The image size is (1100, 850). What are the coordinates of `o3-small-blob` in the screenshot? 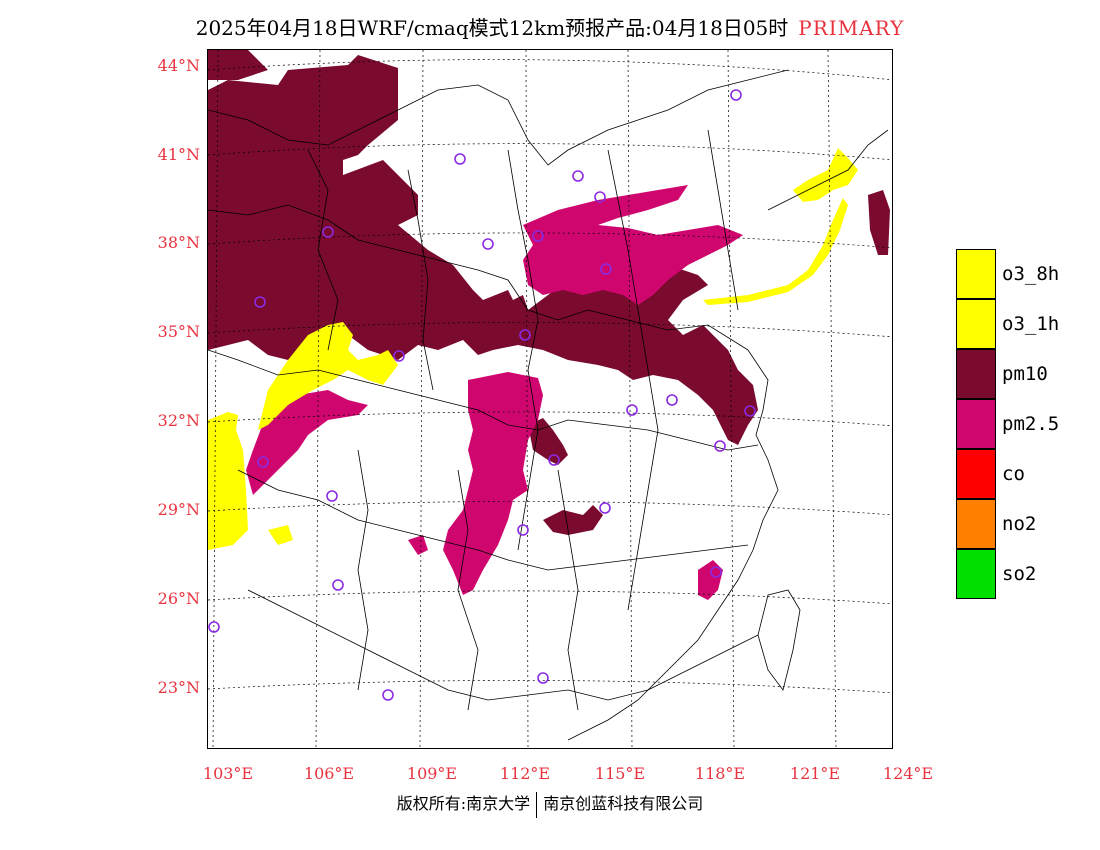 It's located at (280, 535).